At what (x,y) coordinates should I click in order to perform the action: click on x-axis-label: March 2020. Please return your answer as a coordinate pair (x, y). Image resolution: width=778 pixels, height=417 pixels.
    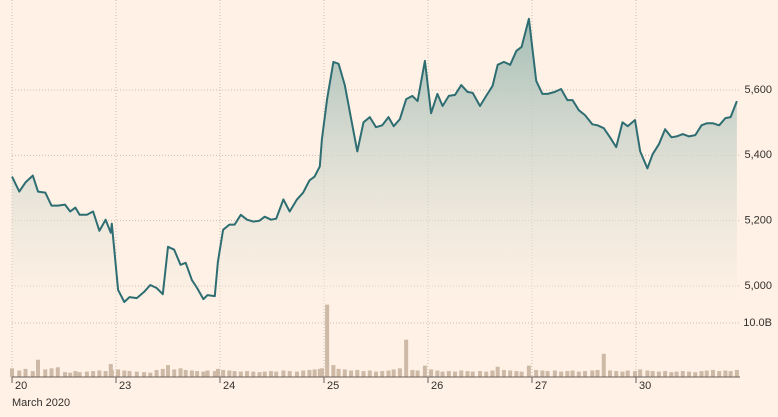
    Looking at the image, I should click on (41, 403).